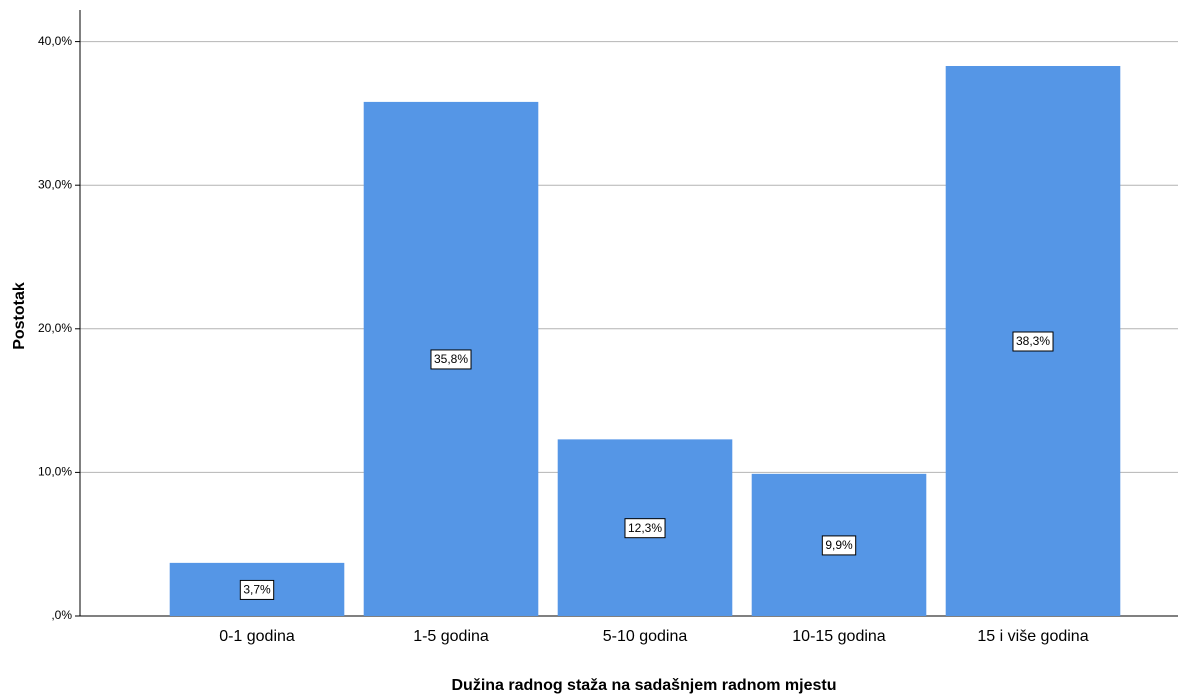 The image size is (1178, 698). I want to click on y-axis-title: Postotak, so click(19, 316).